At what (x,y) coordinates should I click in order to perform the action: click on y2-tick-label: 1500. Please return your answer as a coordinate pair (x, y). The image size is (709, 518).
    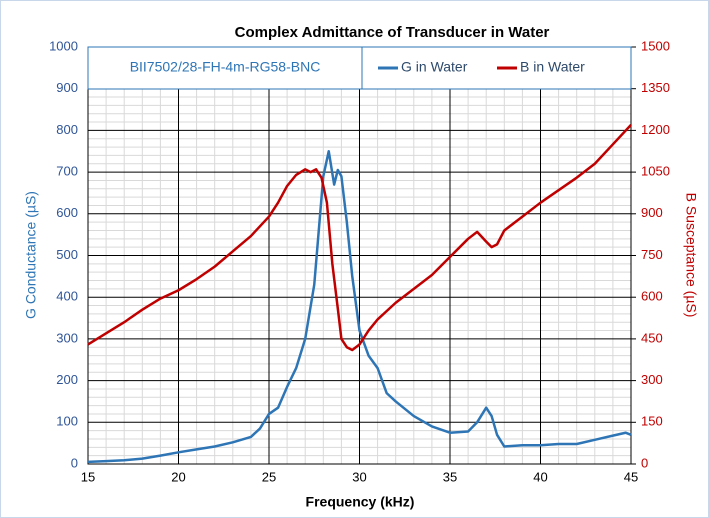
    Looking at the image, I should click on (655, 45).